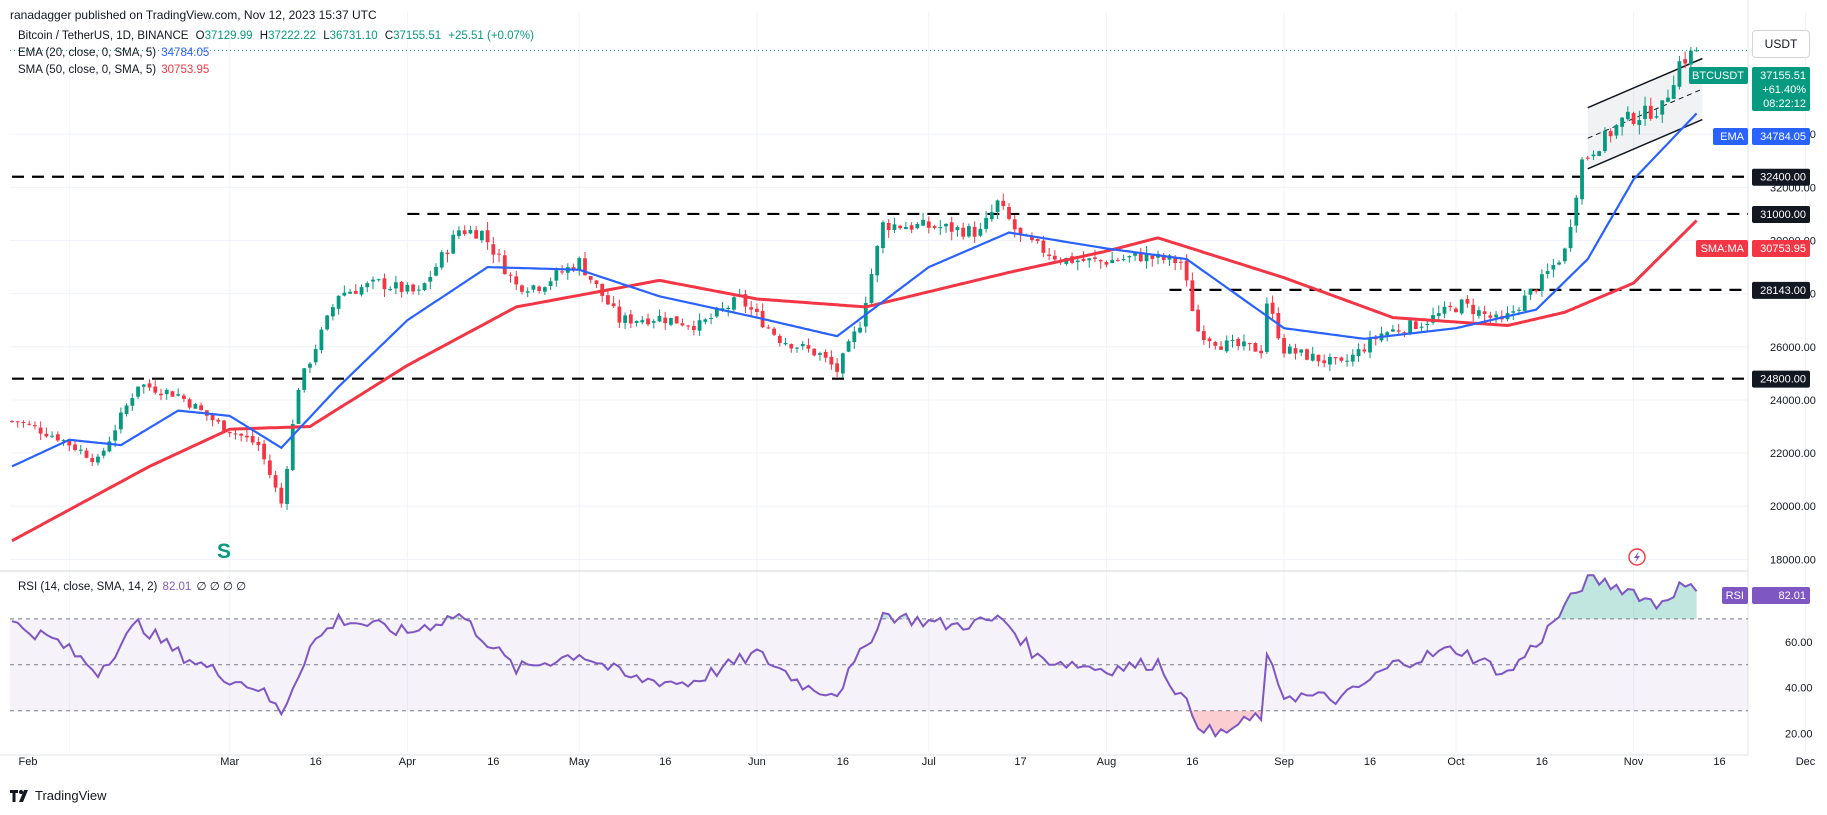 The height and width of the screenshot is (815, 1827). Describe the element at coordinates (221, 587) in the screenshot. I see `rsi-extra: ∅ ∅ ∅ ∅` at that location.